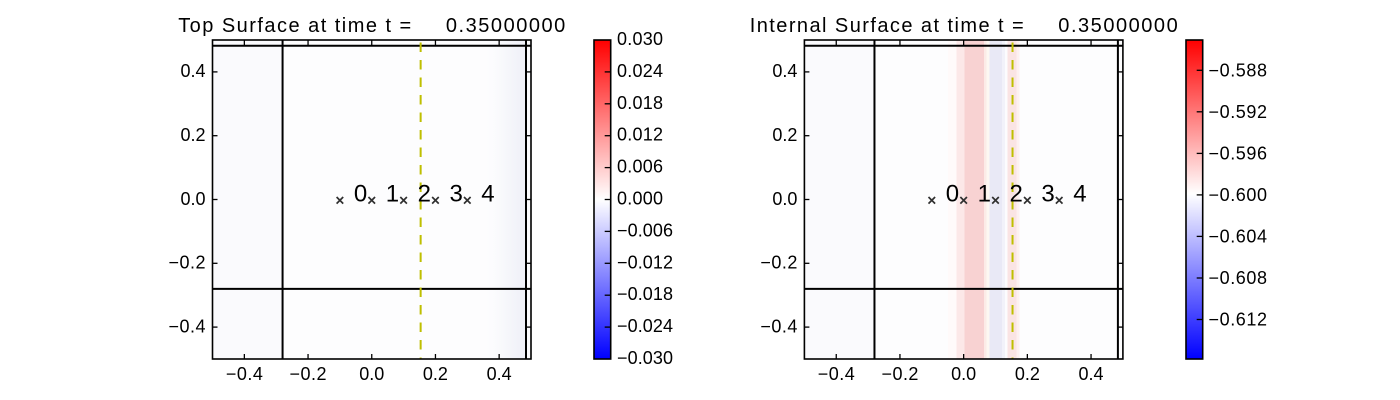 This screenshot has width=1400, height=400. Describe the element at coordinates (645, 230) in the screenshot. I see `svg-text: −0.006` at that location.